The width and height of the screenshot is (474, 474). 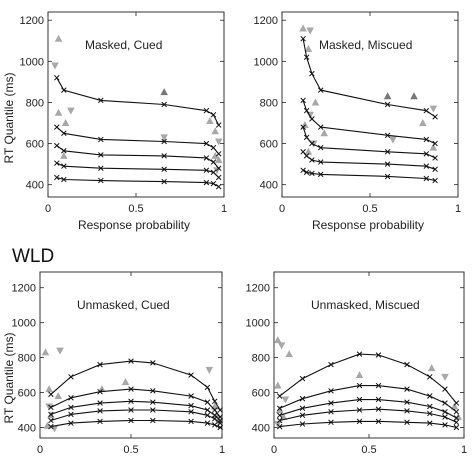 I want to click on y-tick-label: 1000, so click(x=32, y=62).